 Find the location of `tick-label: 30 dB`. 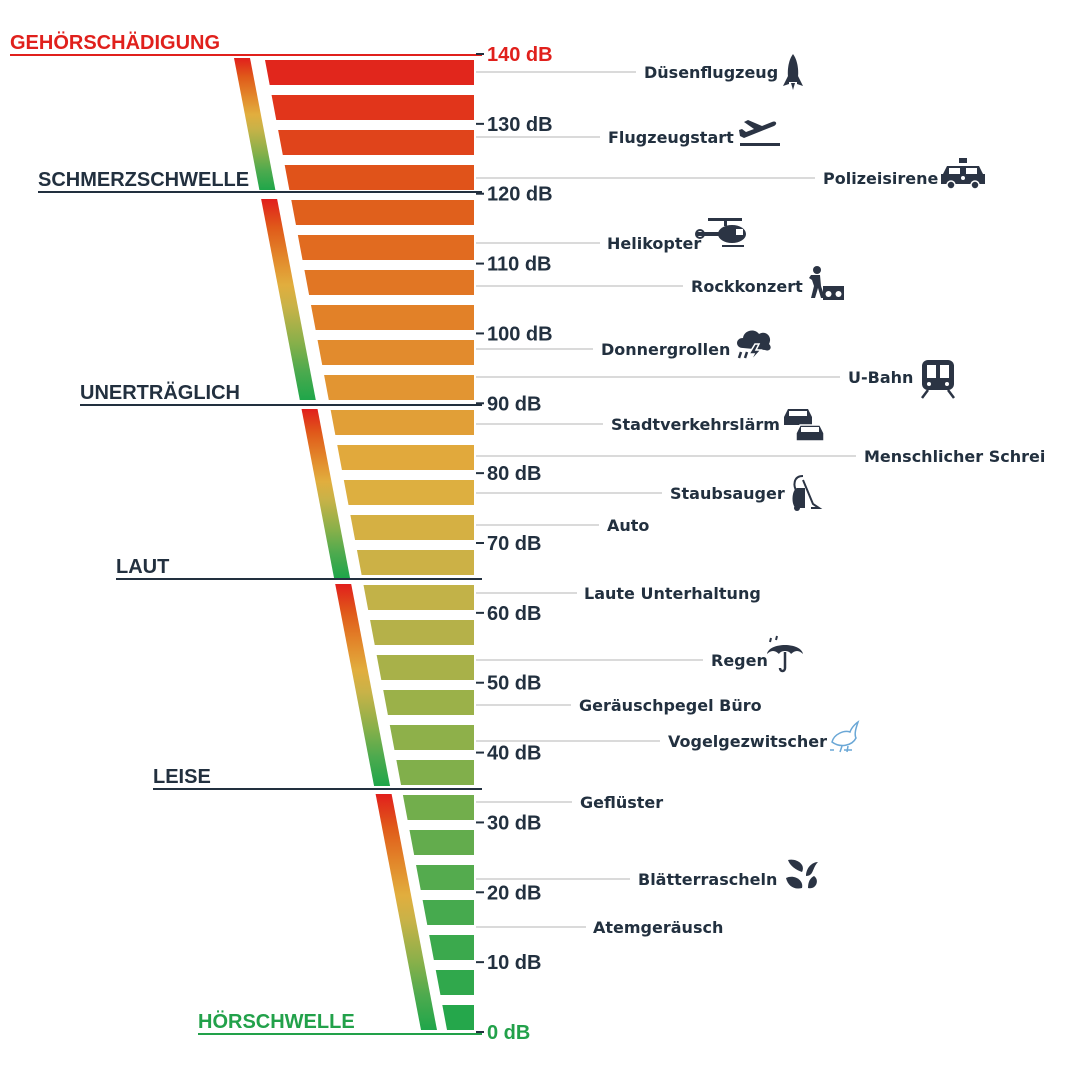

tick-label: 30 dB is located at coordinates (514, 823).